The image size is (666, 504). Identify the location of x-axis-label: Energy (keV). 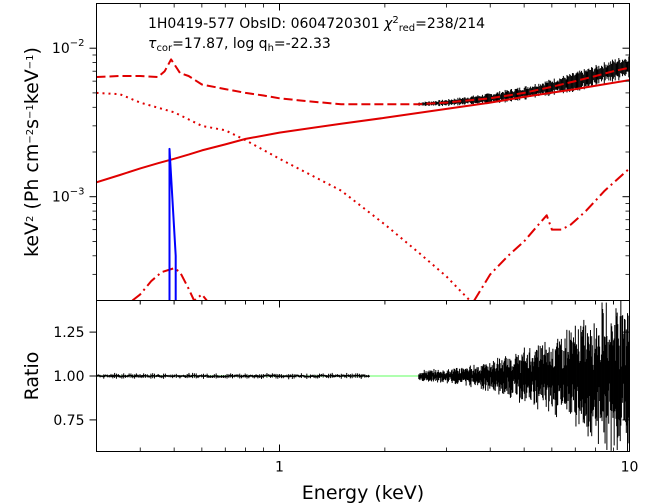
(363, 493).